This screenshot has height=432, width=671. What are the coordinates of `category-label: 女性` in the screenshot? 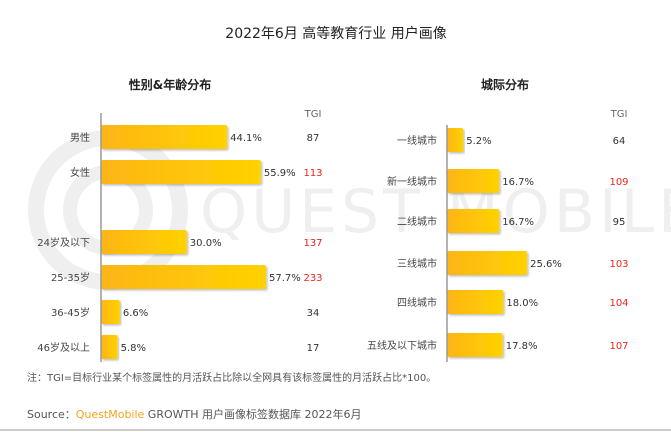 It's located at (80, 172).